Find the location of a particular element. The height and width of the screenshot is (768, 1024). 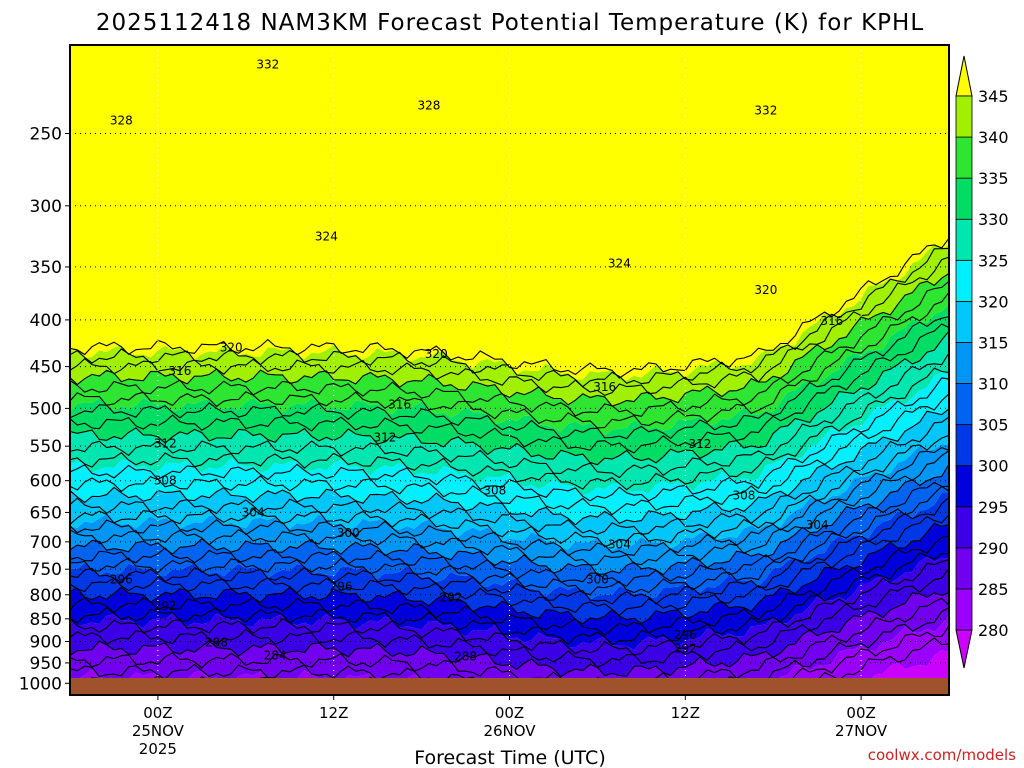

y-tick-label: 850 is located at coordinates (46, 620).